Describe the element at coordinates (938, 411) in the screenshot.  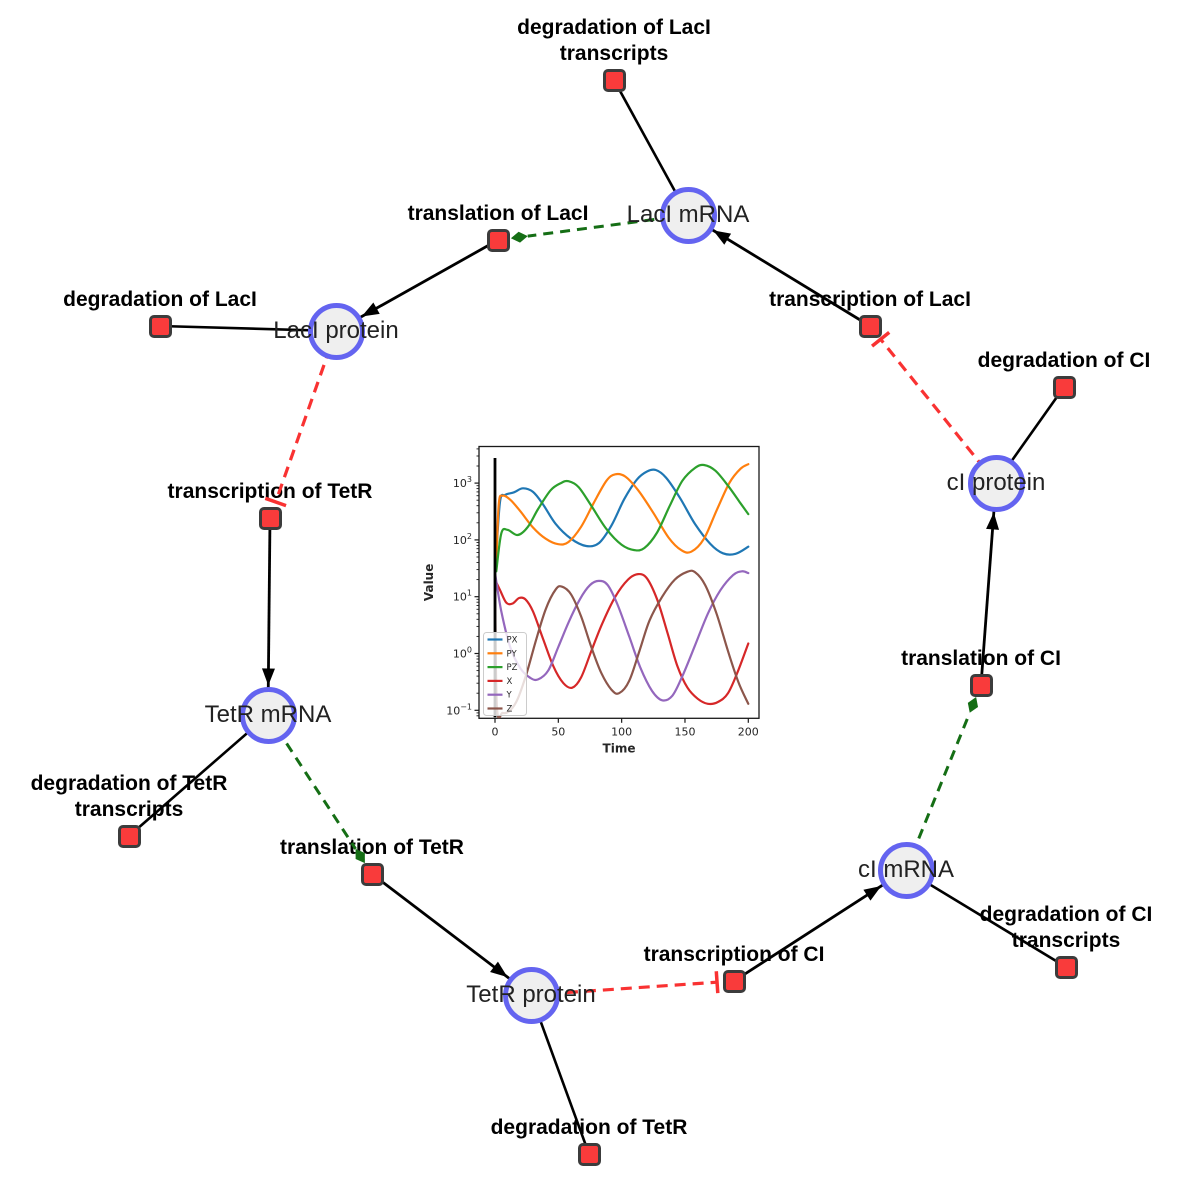
I see `edge-inhibitor-ci_protein-txn_laci` at that location.